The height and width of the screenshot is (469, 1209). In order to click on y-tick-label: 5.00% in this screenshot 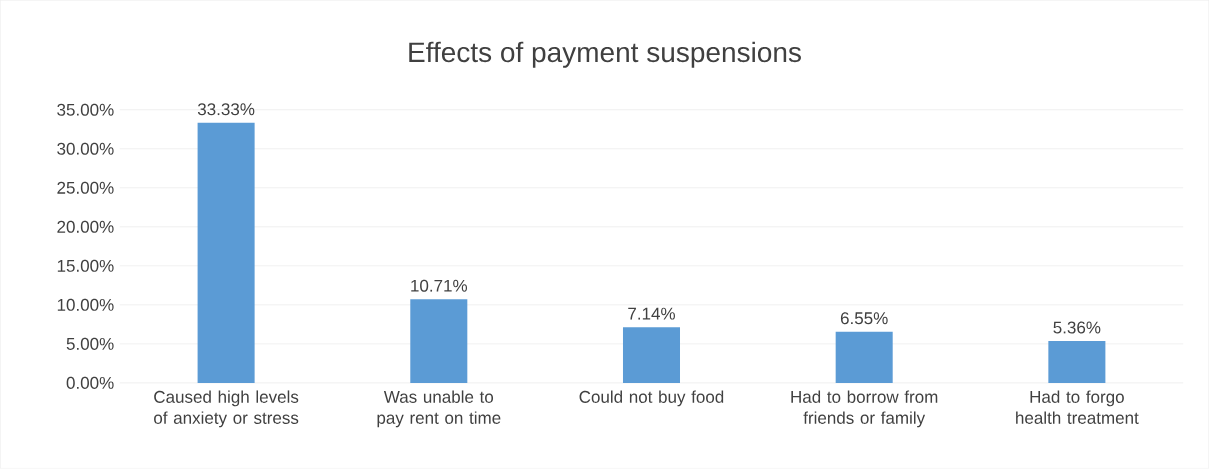, I will do `click(90, 344)`.